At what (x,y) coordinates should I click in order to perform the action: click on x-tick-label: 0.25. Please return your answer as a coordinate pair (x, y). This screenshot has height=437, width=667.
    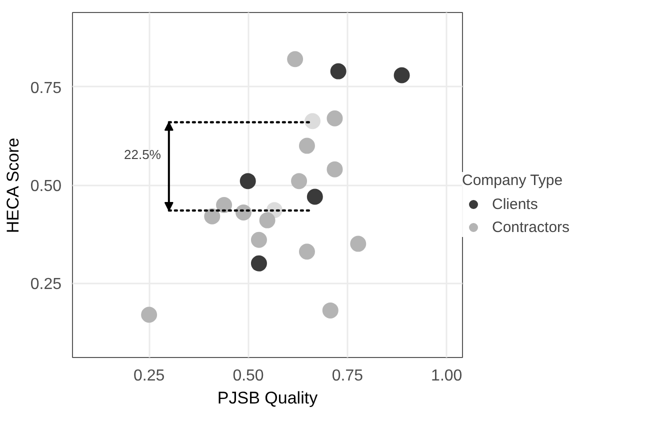
    Looking at the image, I should click on (149, 376).